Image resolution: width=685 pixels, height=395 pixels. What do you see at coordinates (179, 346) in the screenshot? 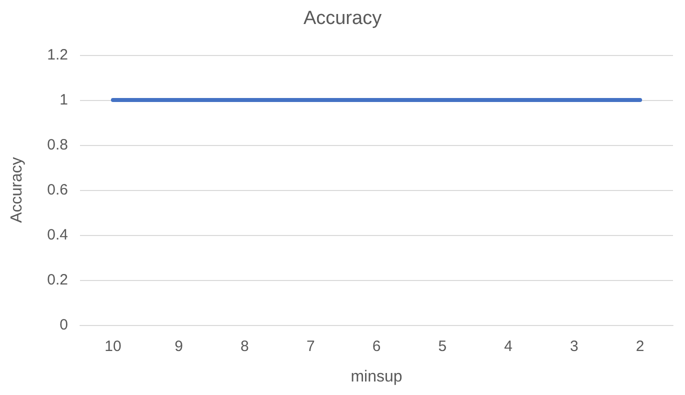
I see `x-tick-label: 9` at bounding box center [179, 346].